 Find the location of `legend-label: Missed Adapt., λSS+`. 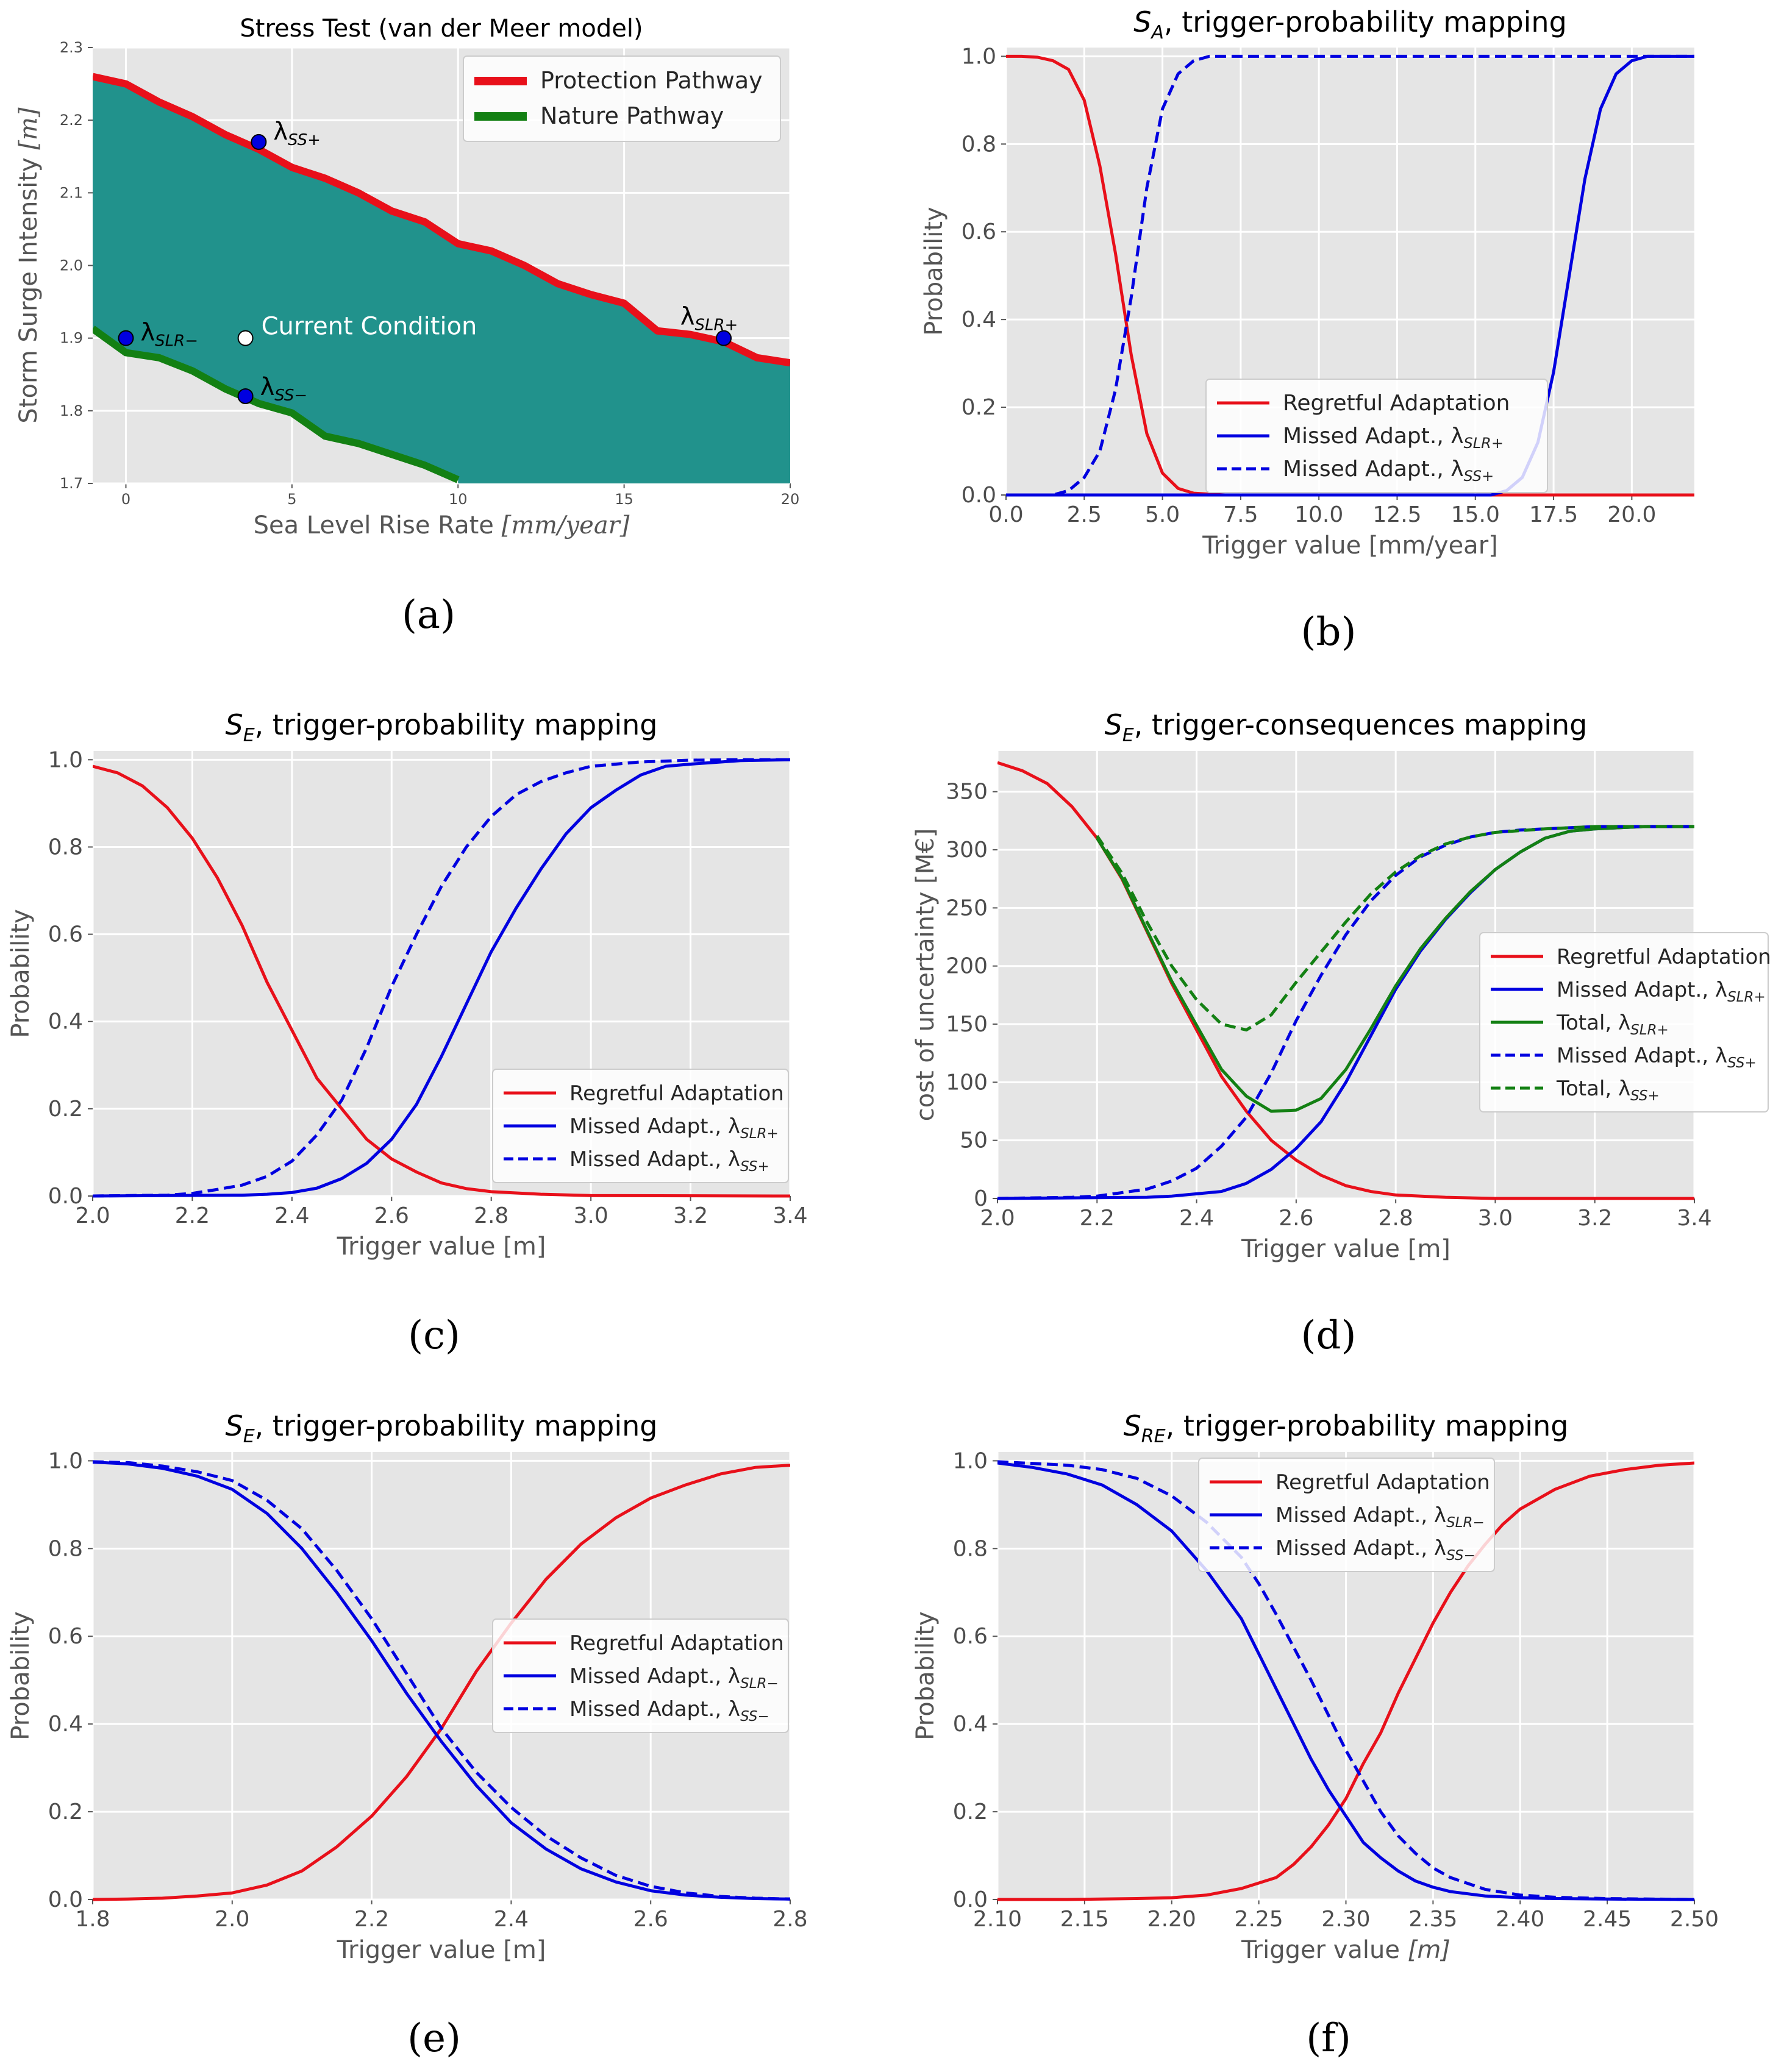

legend-label: Missed Adapt., λSS+ is located at coordinates (1388, 471).